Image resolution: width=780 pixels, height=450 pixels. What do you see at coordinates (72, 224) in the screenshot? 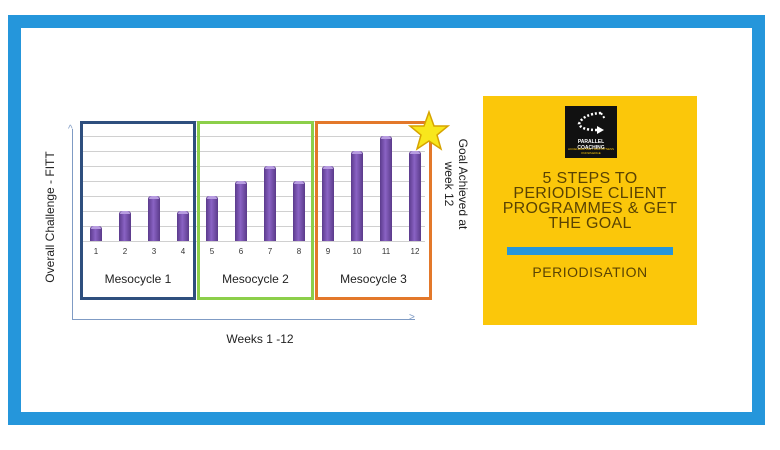
I see `y-axis` at bounding box center [72, 224].